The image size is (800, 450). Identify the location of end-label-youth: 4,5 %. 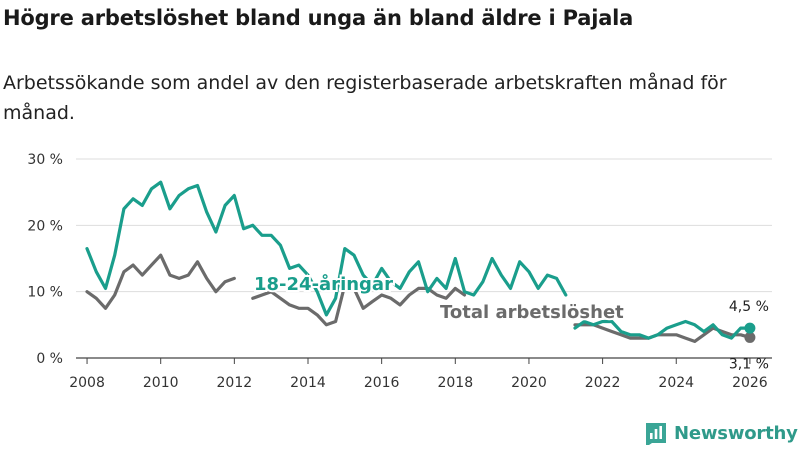
(749, 307).